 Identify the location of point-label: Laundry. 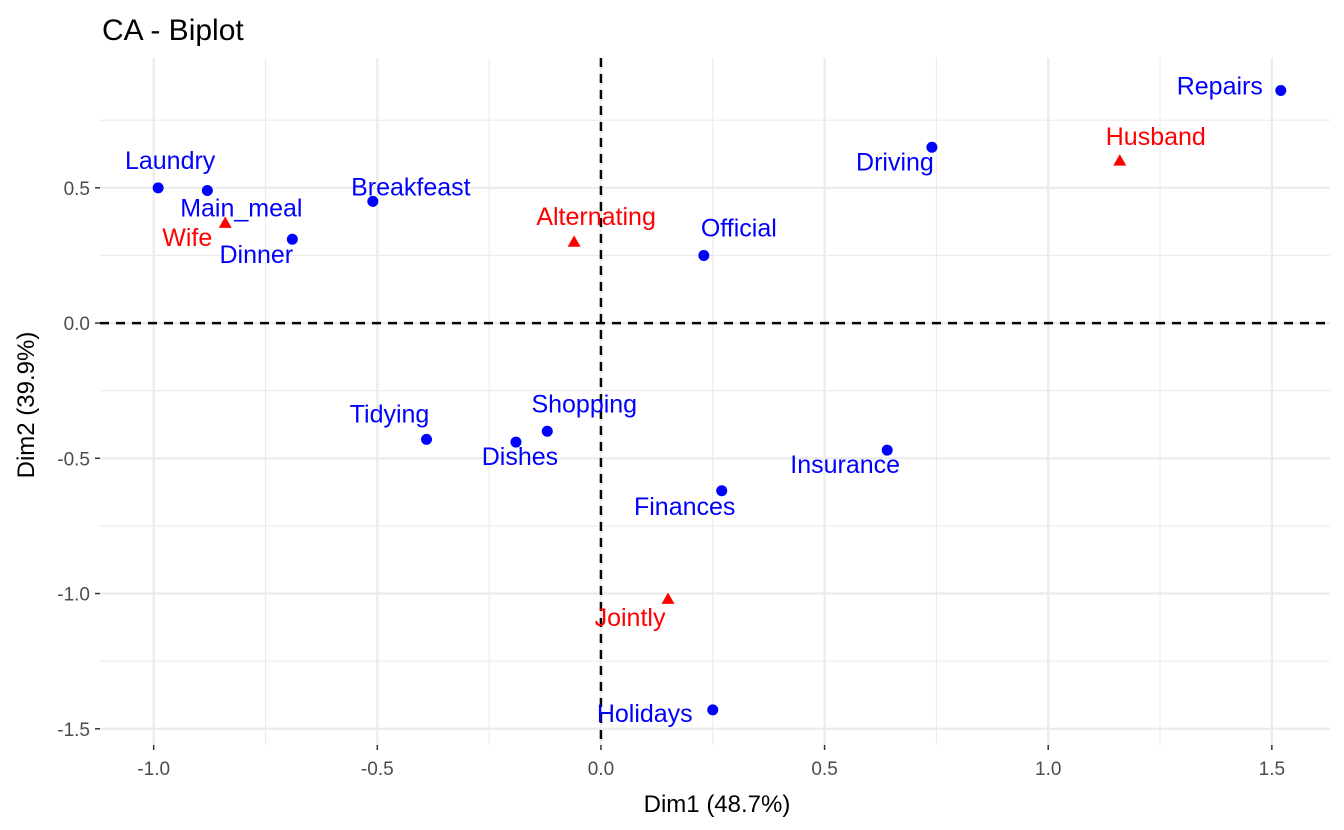
(170, 161).